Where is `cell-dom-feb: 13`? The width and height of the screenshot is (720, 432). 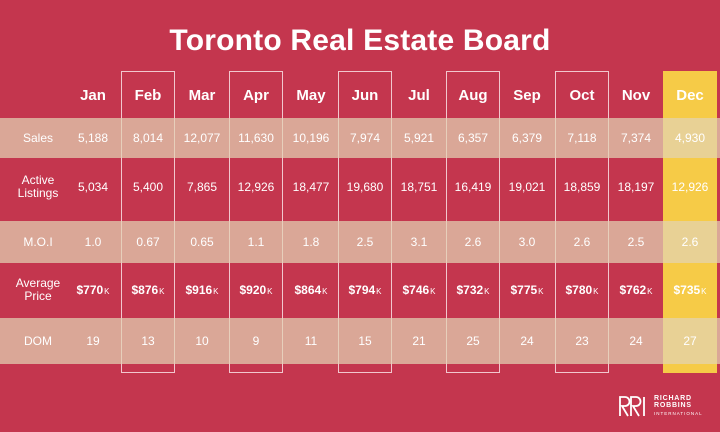
cell-dom-feb: 13 is located at coordinates (148, 341).